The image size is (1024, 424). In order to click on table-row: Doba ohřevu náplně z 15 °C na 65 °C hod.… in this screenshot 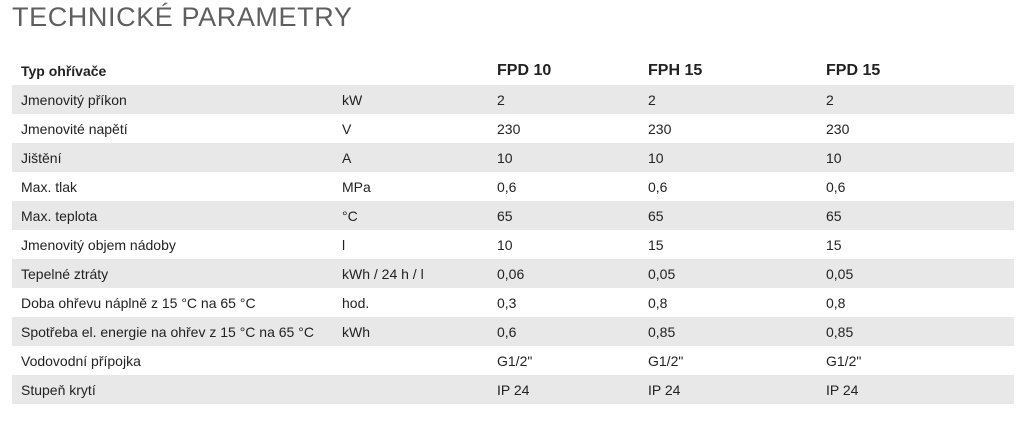, I will do `click(513, 302)`.